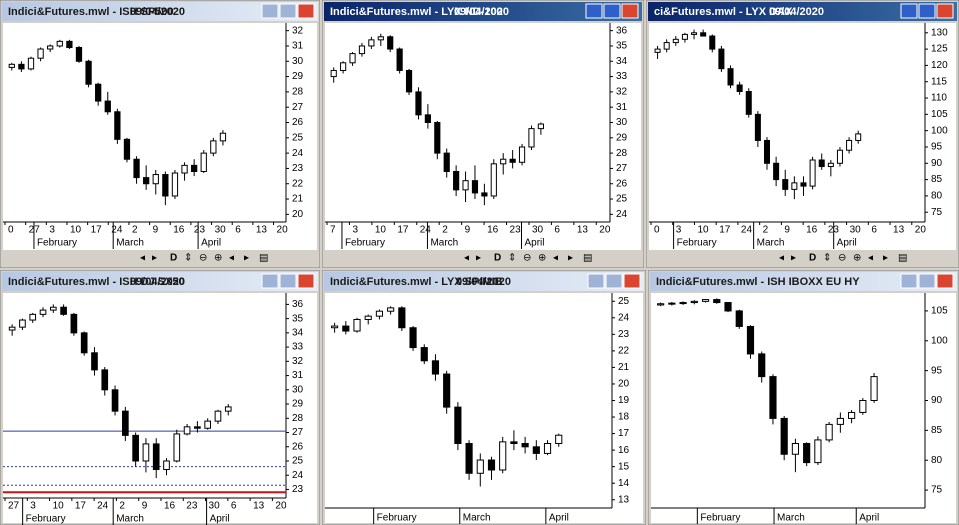 This screenshot has width=959, height=525. I want to click on day-label: 6, so click(238, 230).